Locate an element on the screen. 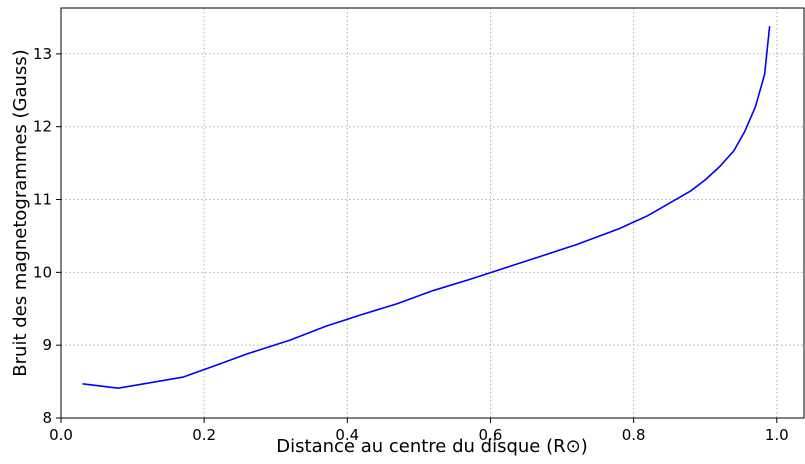  x-tick-label: 0.2 is located at coordinates (204, 435).